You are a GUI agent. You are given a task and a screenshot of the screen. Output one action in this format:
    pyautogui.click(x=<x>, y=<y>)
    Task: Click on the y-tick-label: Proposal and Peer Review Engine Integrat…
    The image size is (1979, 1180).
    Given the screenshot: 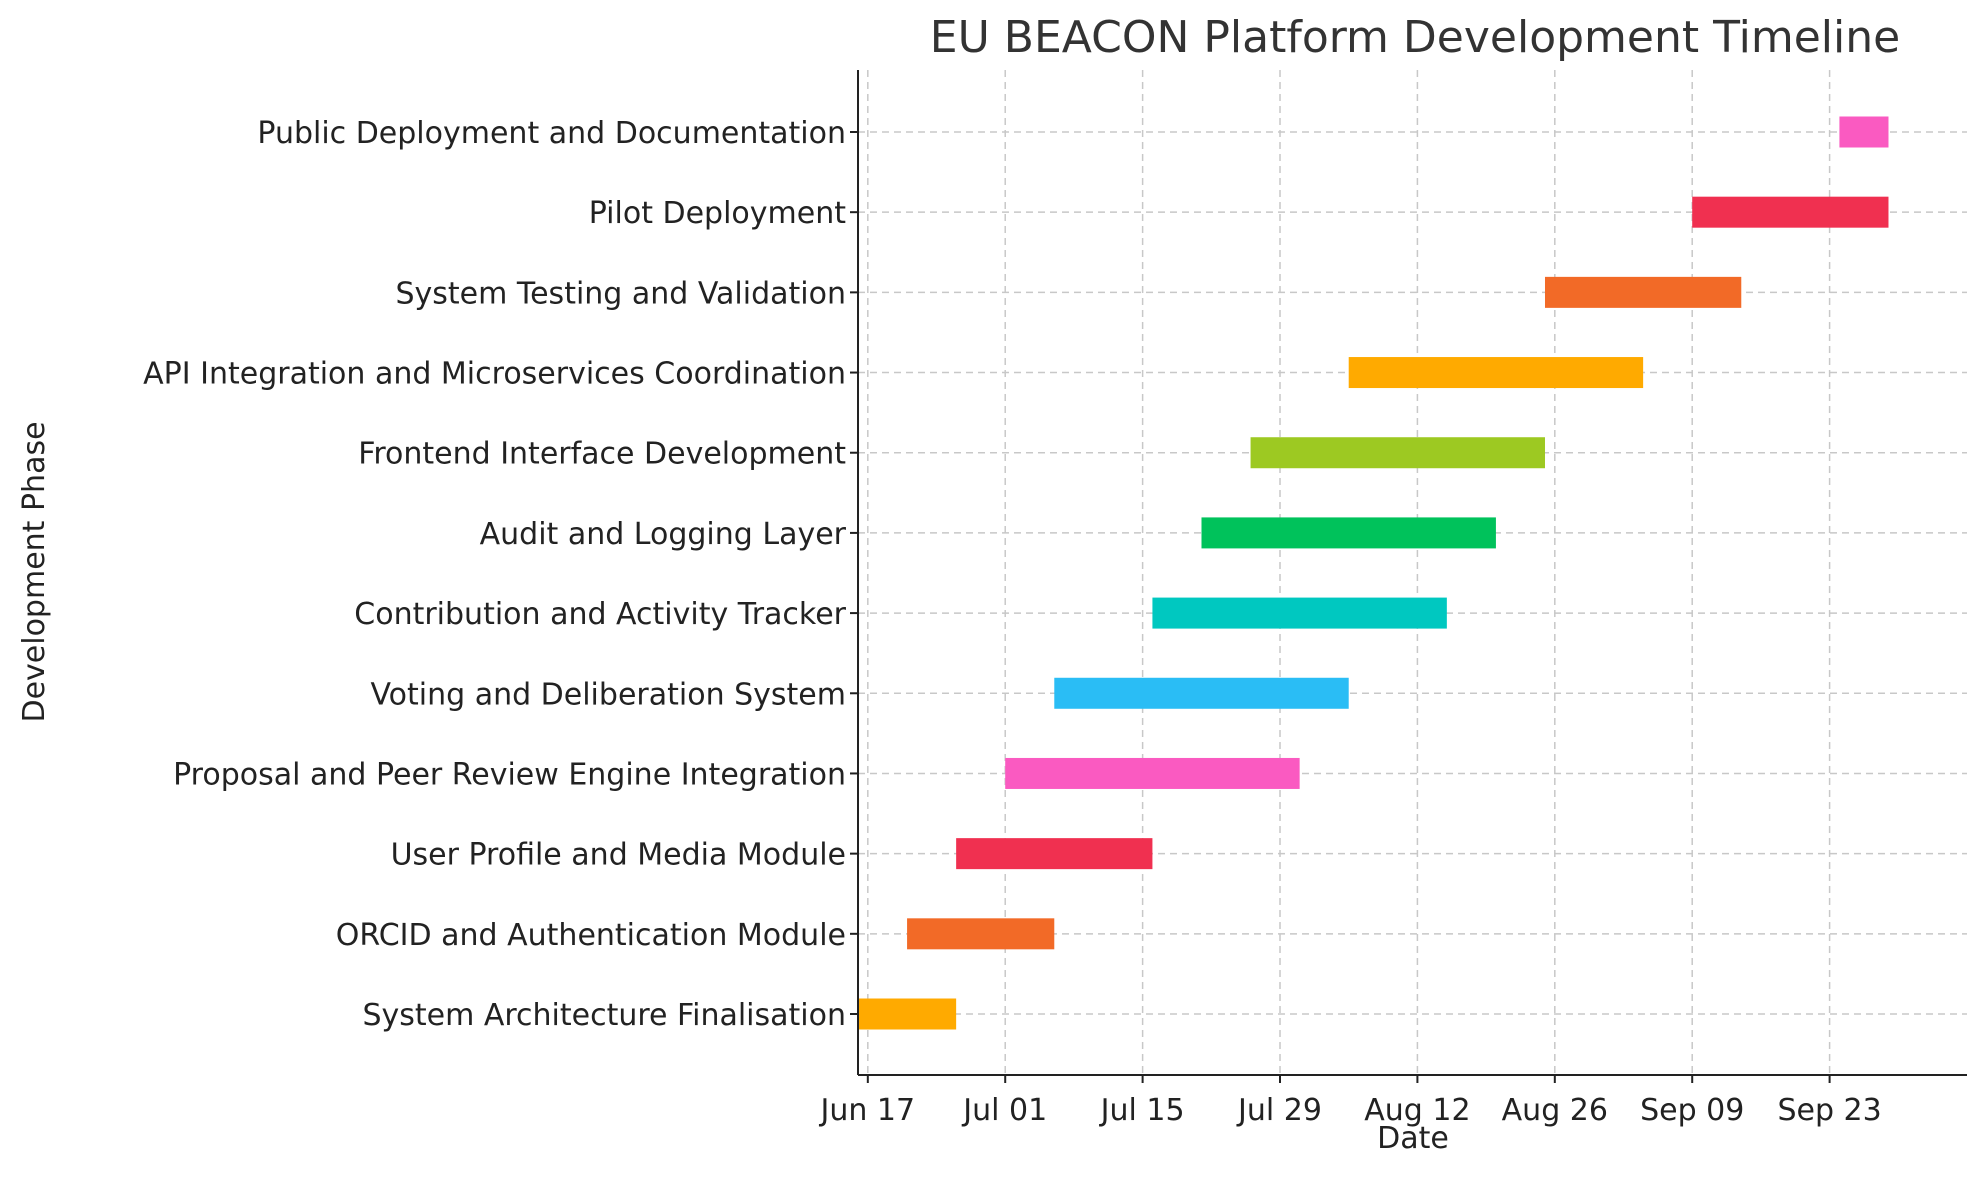 What is the action you would take?
    pyautogui.click(x=509, y=774)
    